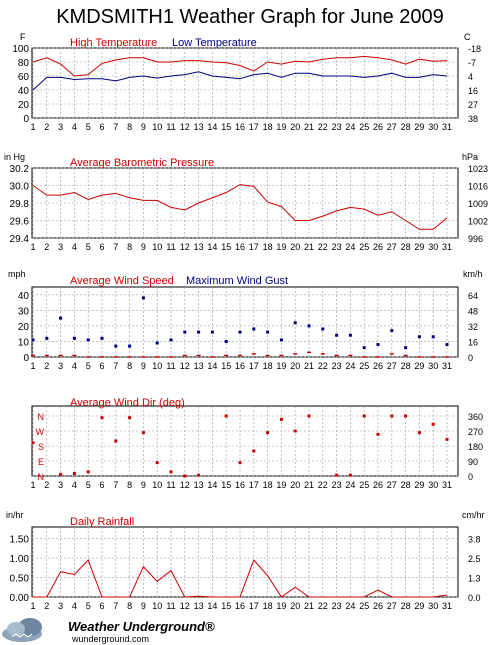 The height and width of the screenshot is (645, 500). What do you see at coordinates (20, 579) in the screenshot?
I see `y-tick-label: 0.50` at bounding box center [20, 579].